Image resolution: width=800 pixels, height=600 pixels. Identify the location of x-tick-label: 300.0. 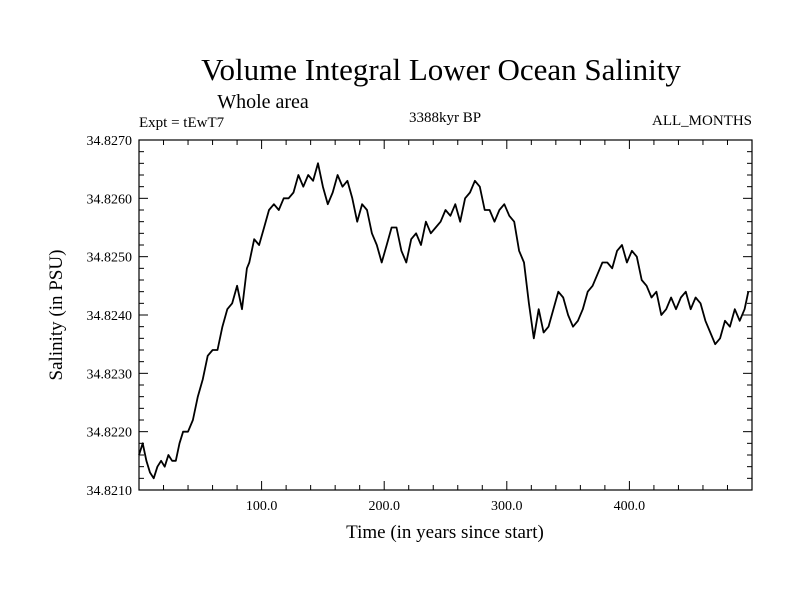
(507, 506).